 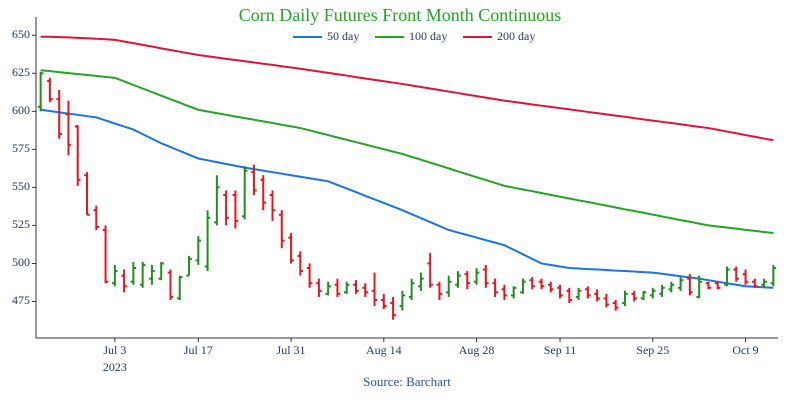 What do you see at coordinates (343, 36) in the screenshot?
I see `legend-label: 50 day` at bounding box center [343, 36].